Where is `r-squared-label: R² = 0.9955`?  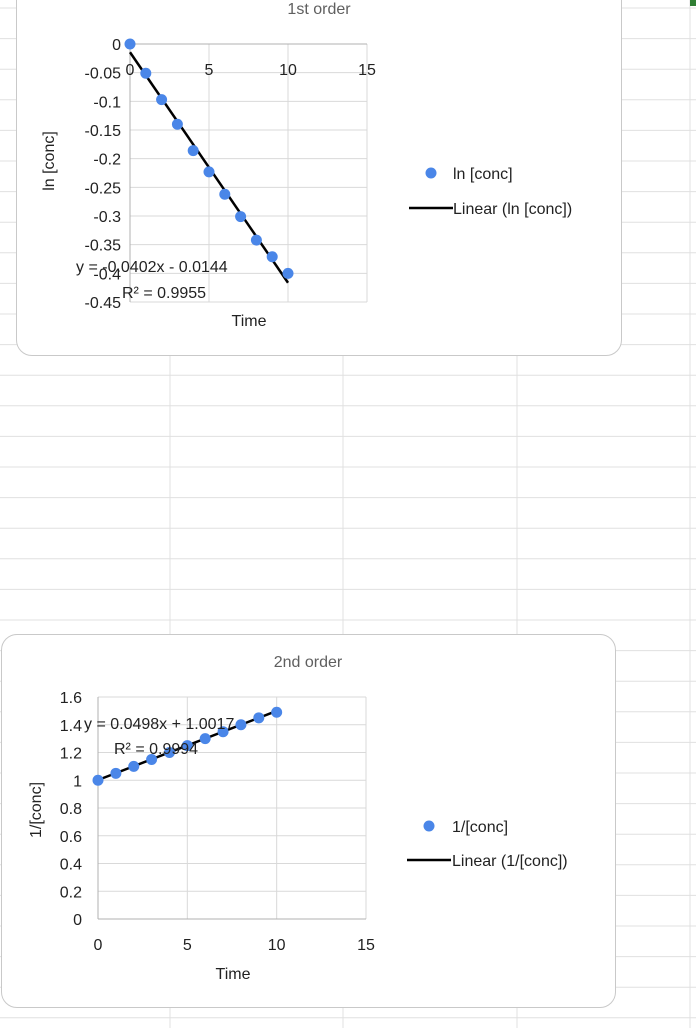 r-squared-label: R² = 0.9955 is located at coordinates (164, 293).